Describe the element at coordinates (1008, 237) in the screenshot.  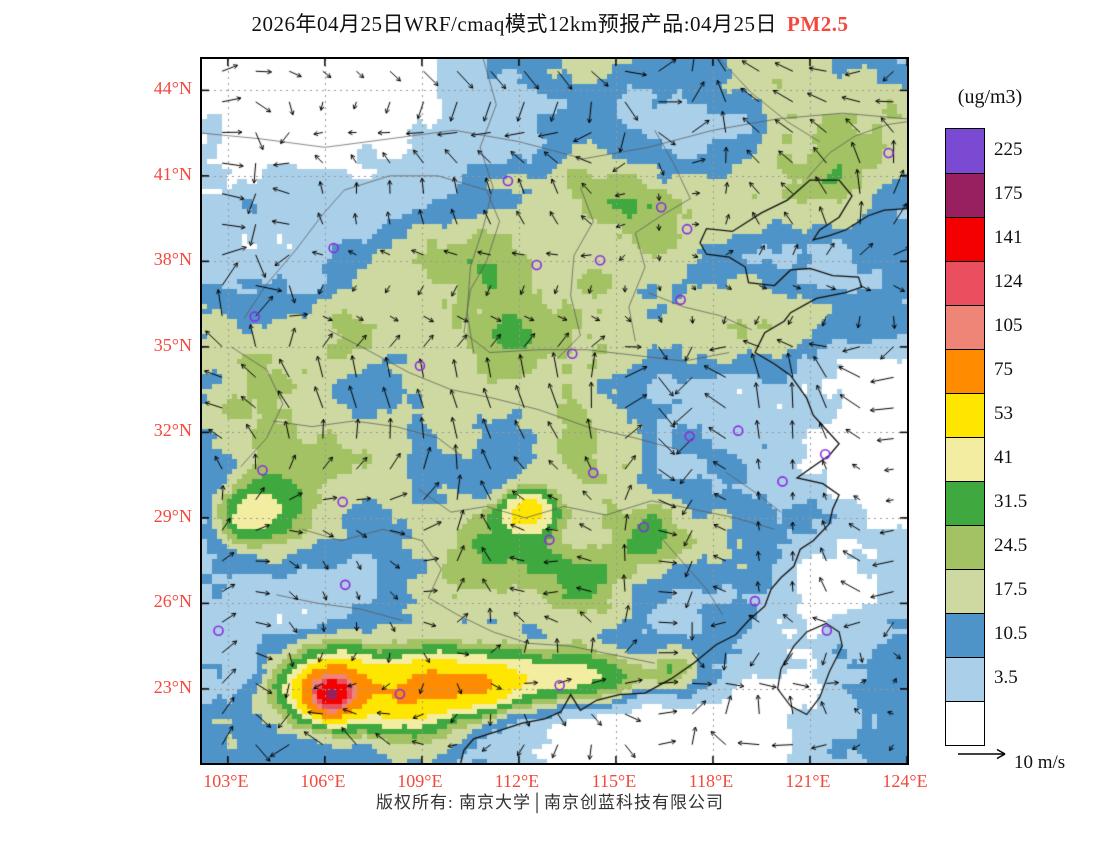
I see `colorbar-tick-label: 141` at that location.